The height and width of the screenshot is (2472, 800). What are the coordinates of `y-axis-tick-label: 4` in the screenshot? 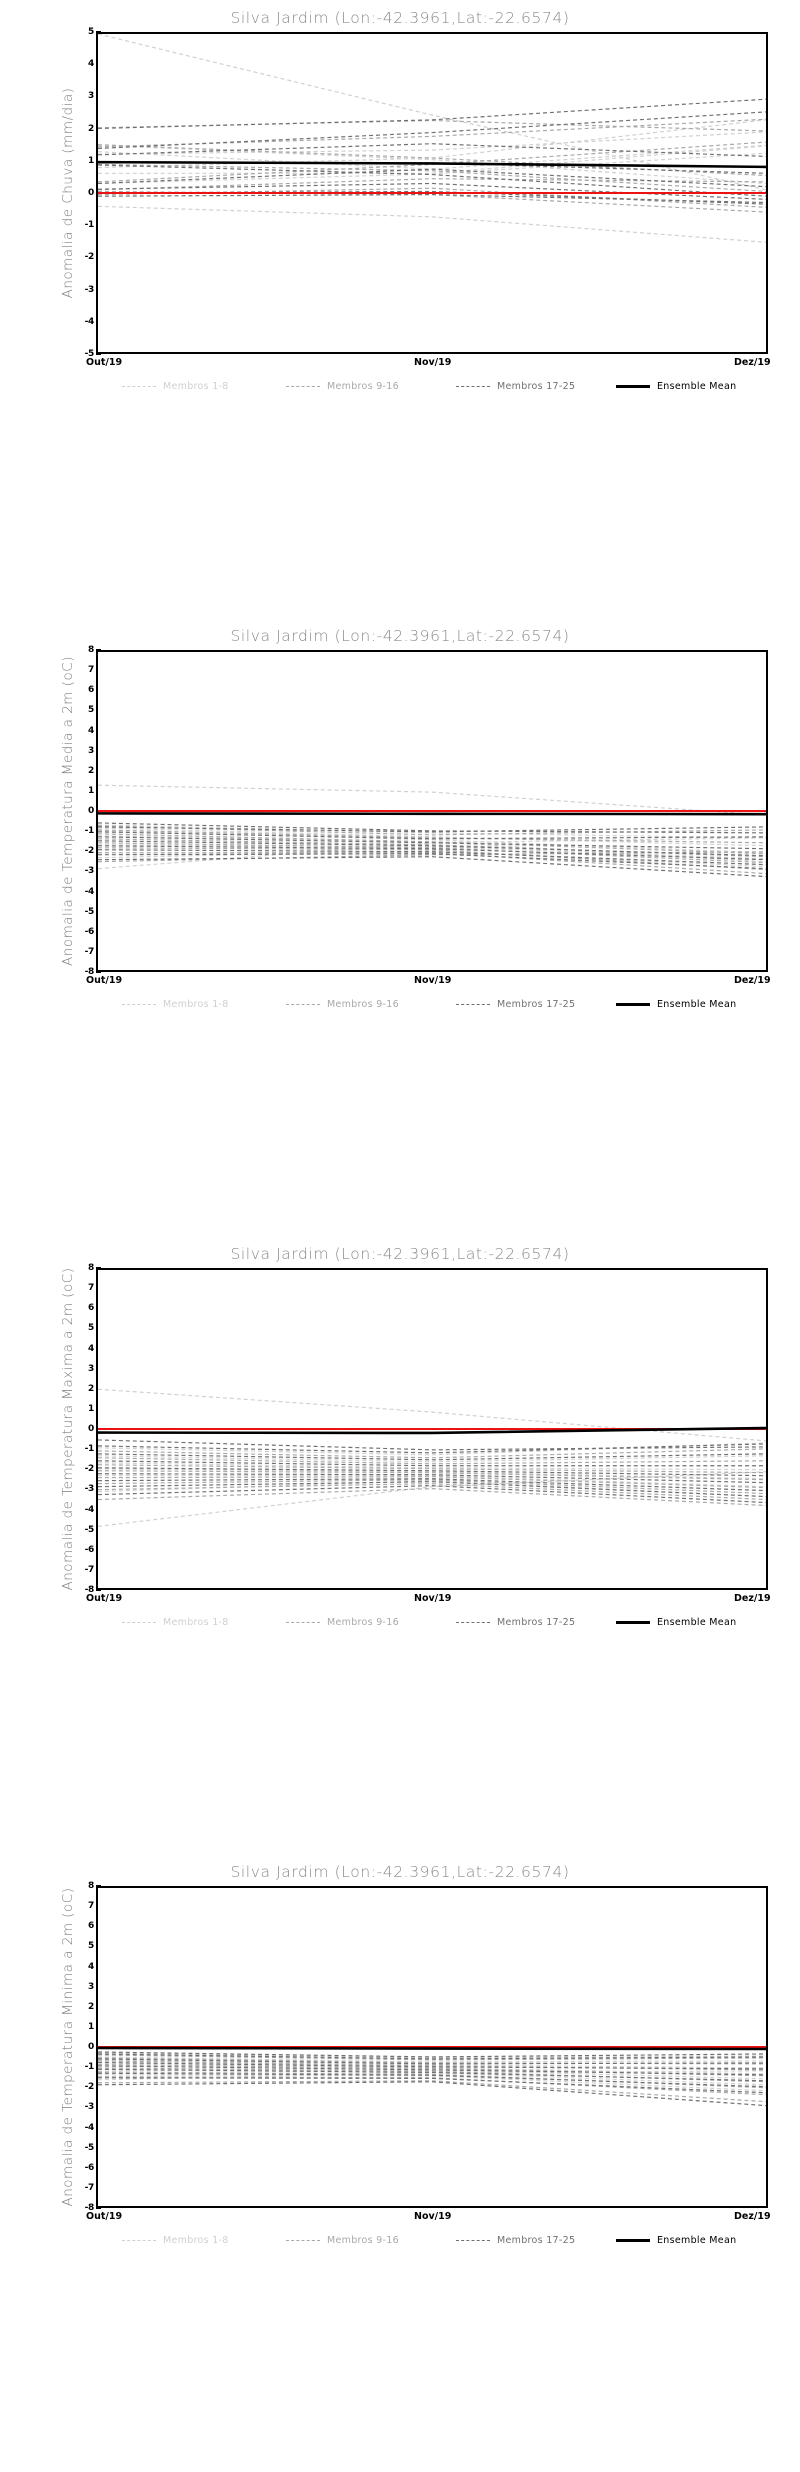 It's located at (91, 64).